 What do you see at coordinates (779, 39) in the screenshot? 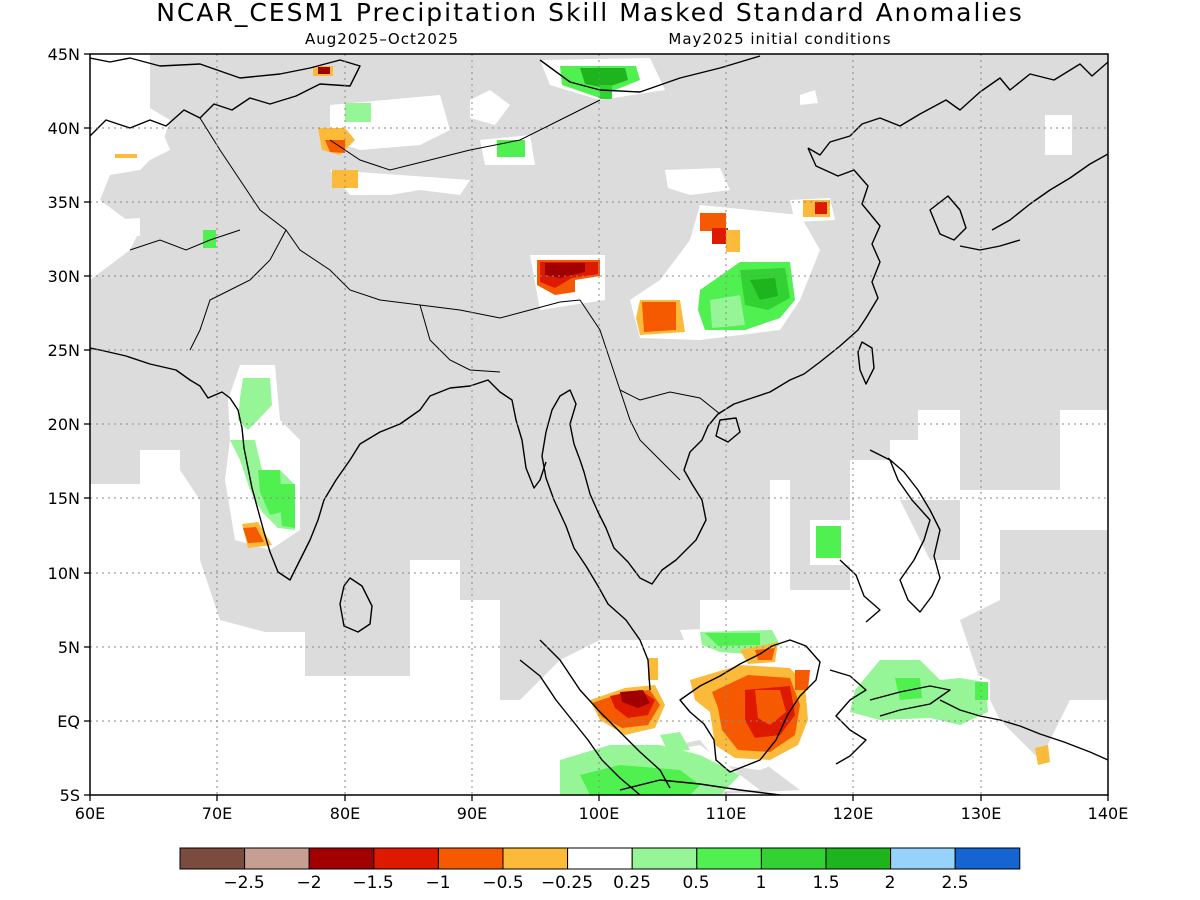
I see `initial-conditions: May2025 initial conditions` at bounding box center [779, 39].